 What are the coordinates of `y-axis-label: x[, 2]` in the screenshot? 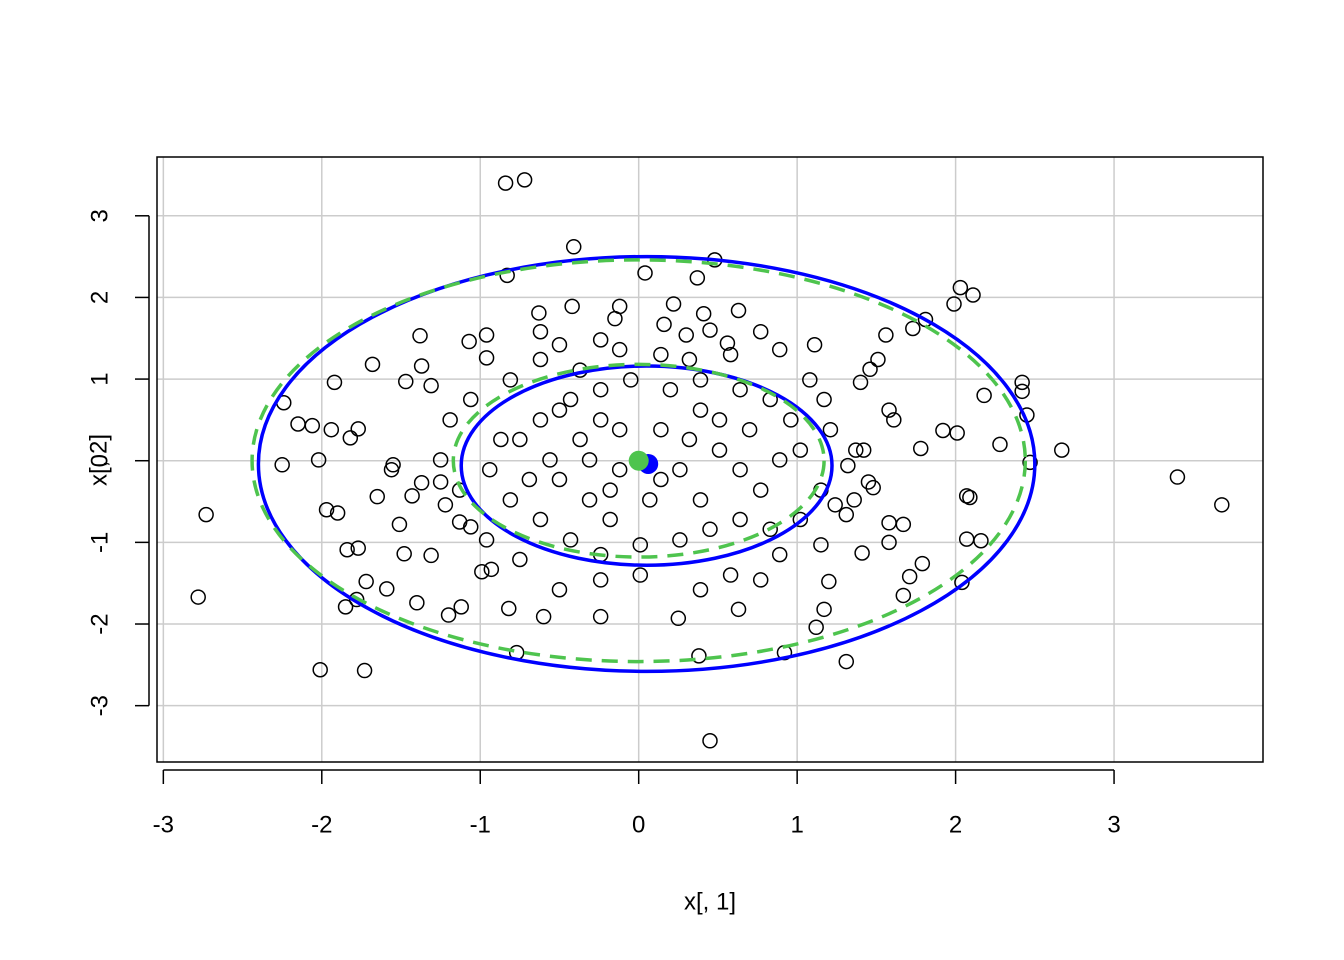 It's located at (98, 460).